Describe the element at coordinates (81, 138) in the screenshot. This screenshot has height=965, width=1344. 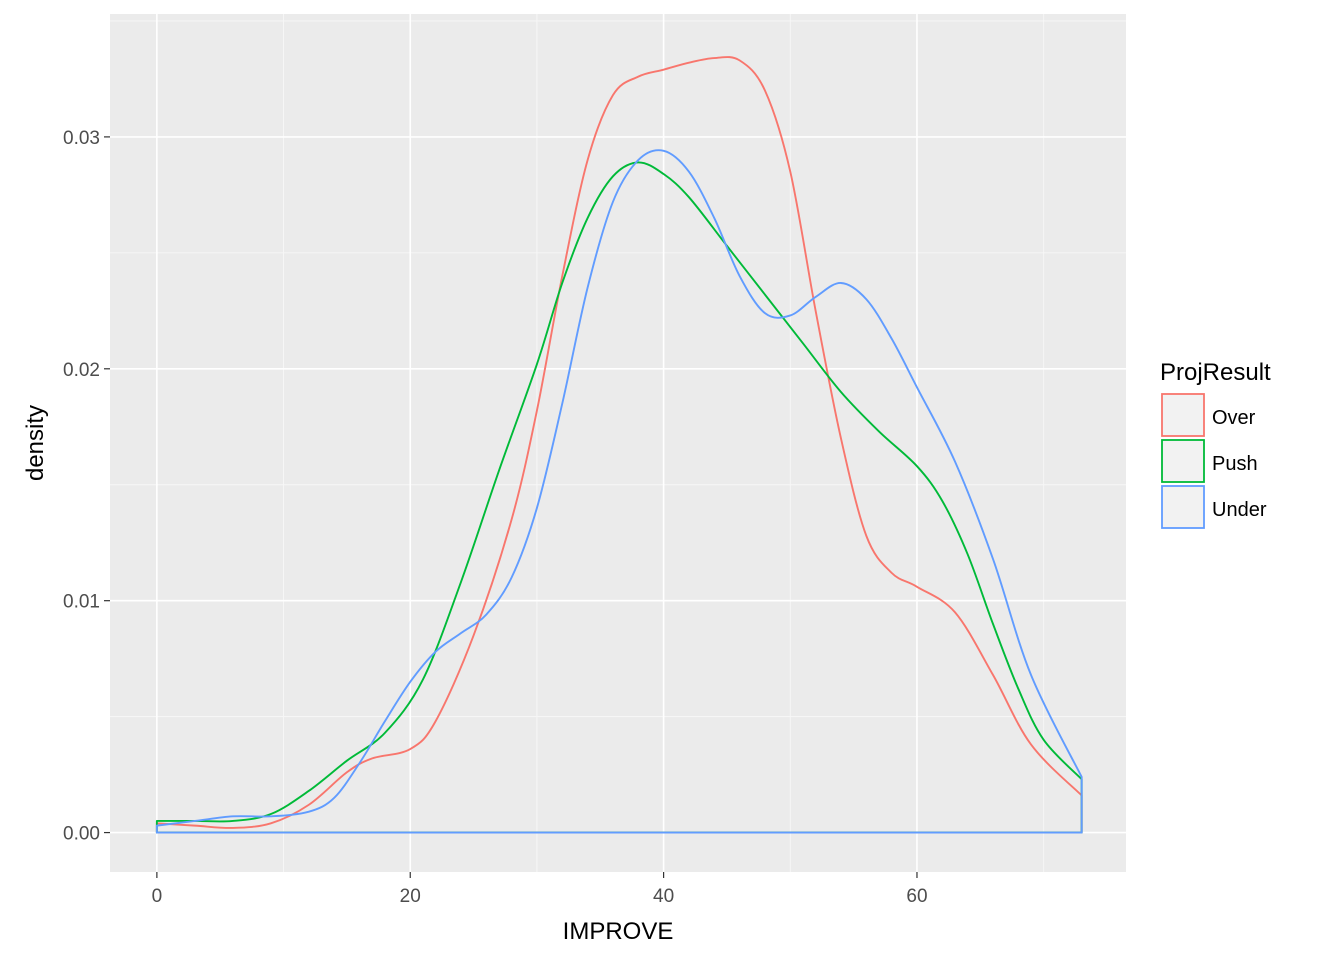
I see `y-tick-label: 0.03` at that location.